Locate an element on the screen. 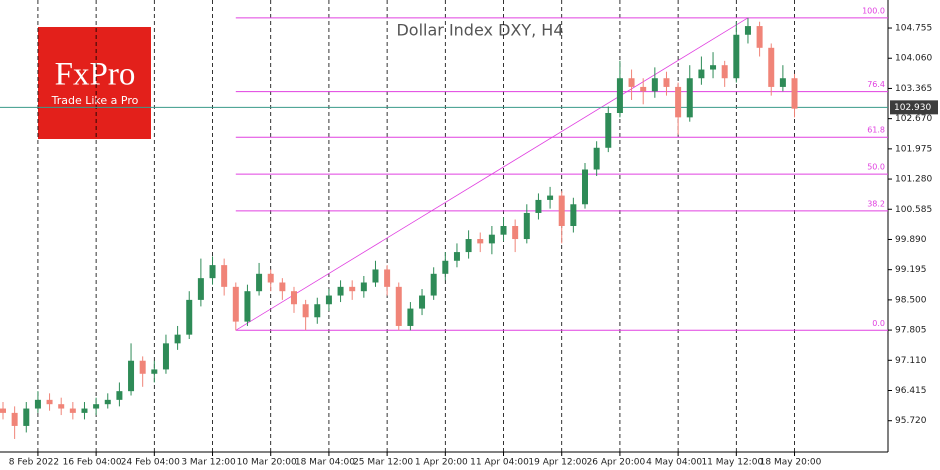 The height and width of the screenshot is (470, 940). y-tick-label: 99.195 is located at coordinates (911, 270).